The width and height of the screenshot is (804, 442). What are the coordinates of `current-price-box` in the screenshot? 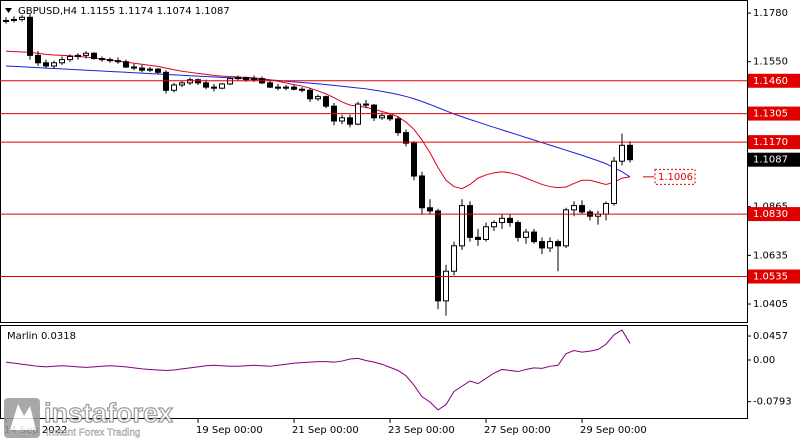 It's located at (774, 159).